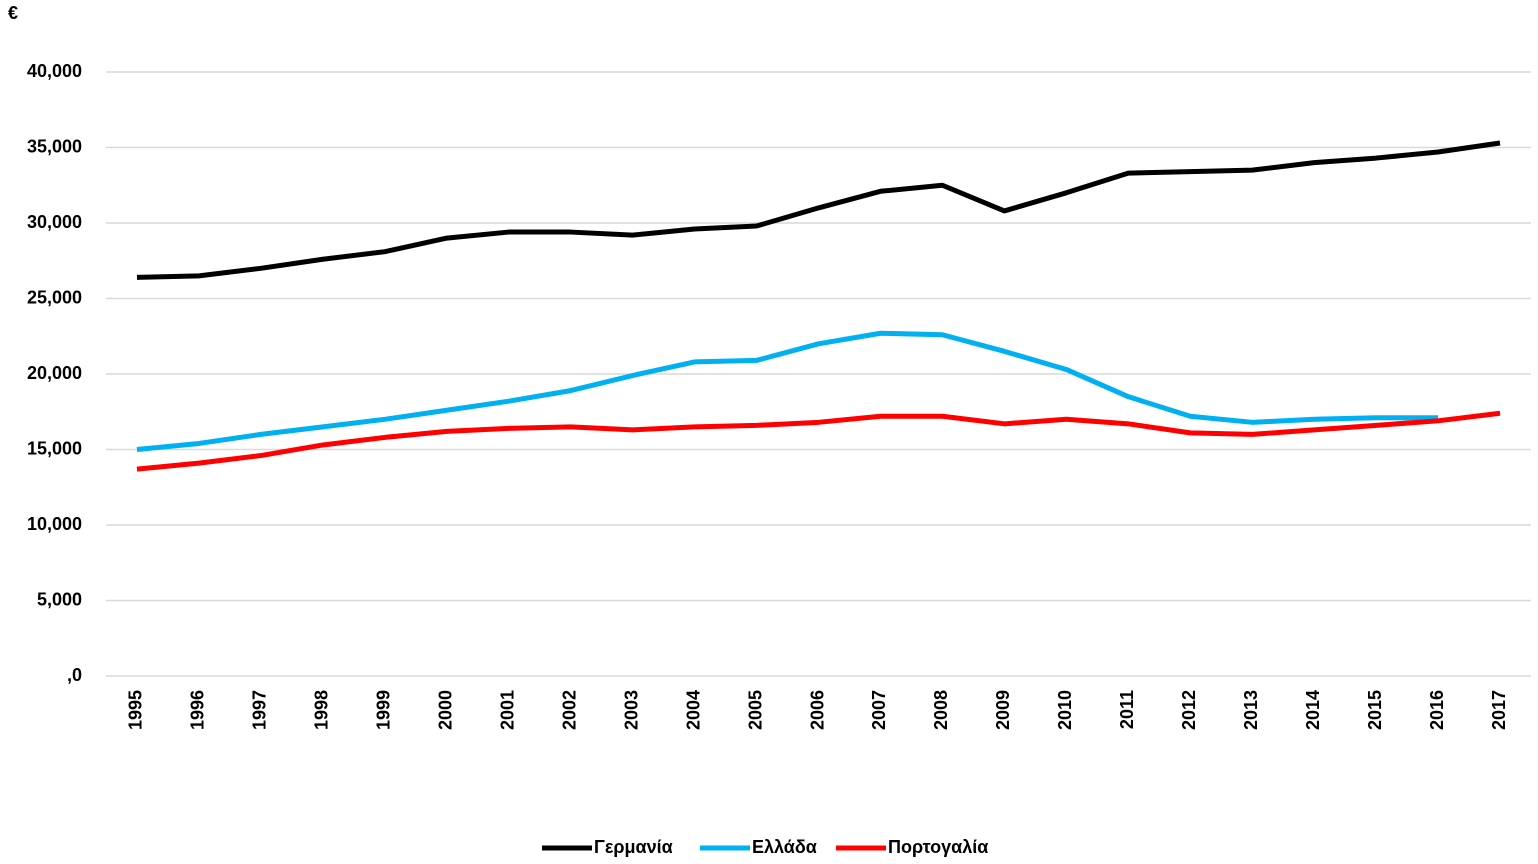 This screenshot has height=864, width=1538. I want to click on y-tick-label: 10,000, so click(54, 524).